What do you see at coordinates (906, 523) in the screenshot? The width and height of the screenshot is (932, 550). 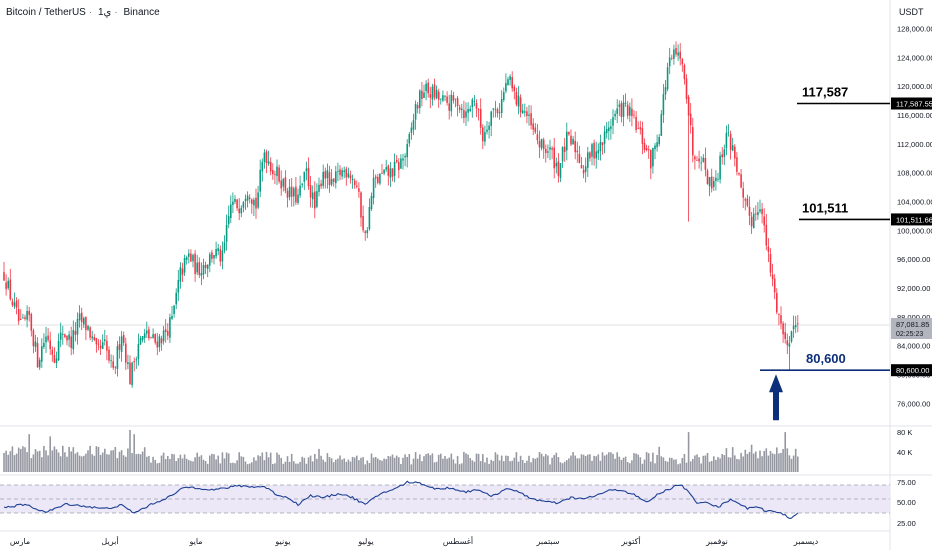 I see `rsi-tick-label: 25.00` at bounding box center [906, 523].